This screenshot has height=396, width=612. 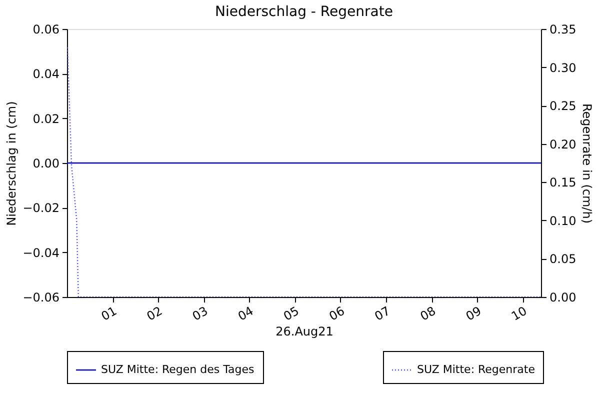 I want to click on chart-title: Niederschlag - Regenrate, so click(x=304, y=12).